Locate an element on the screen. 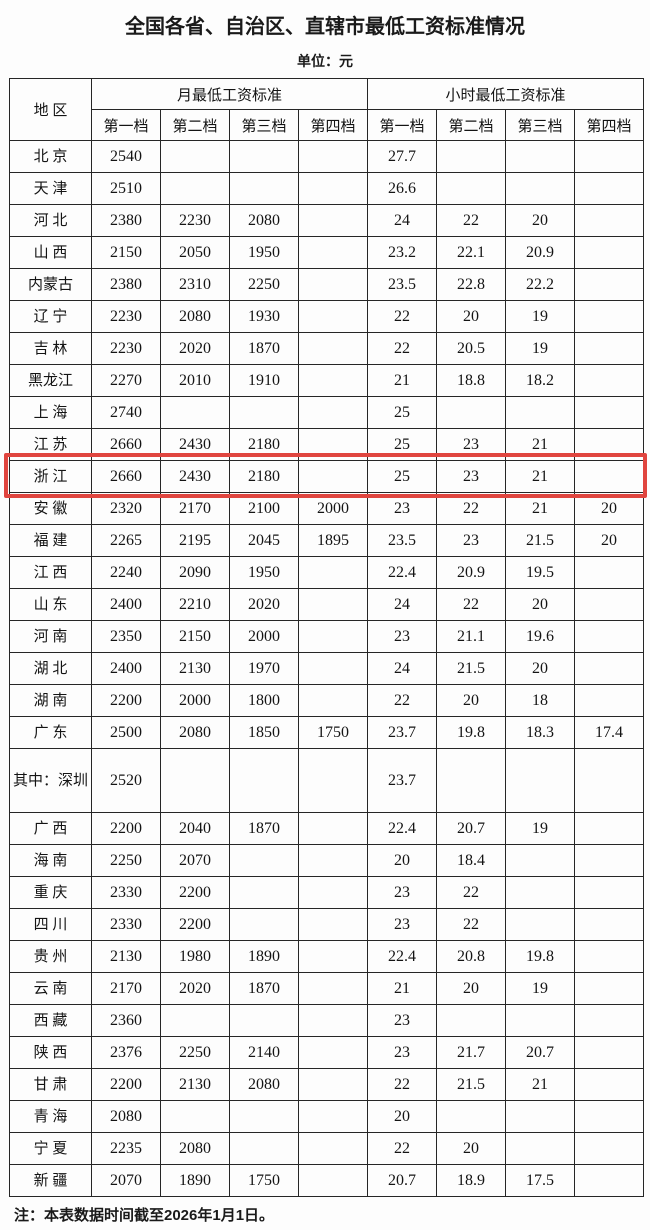 Image resolution: width=650 pixels, height=1230 pixels. region-cell: 山 西 is located at coordinates (50, 252).